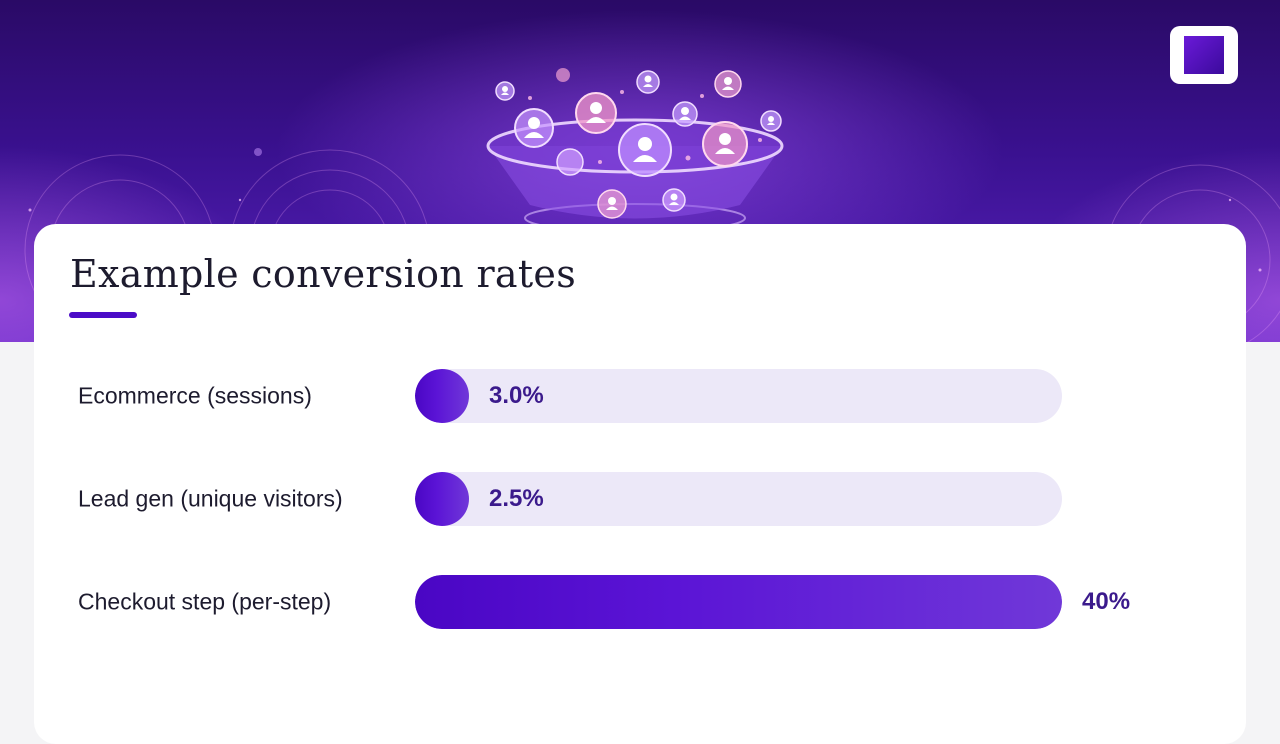 The image size is (1280, 744). Describe the element at coordinates (210, 498) in the screenshot. I see `category-label: Lead gen (unique visitors)` at that location.